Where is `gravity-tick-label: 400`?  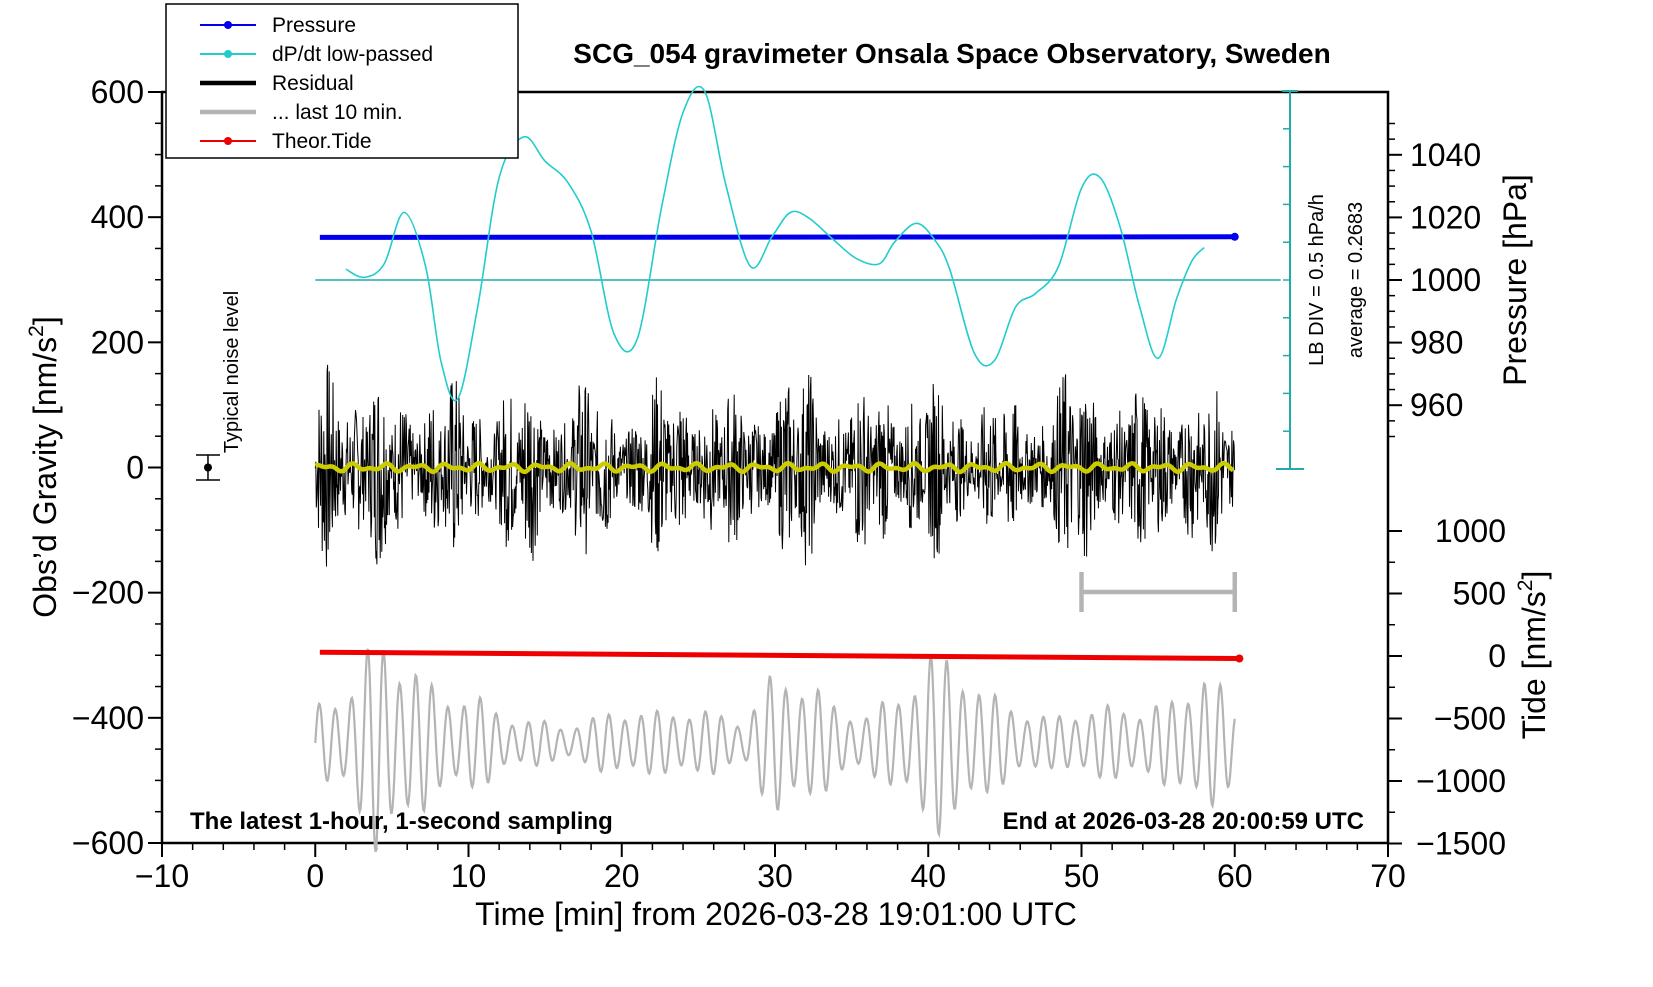
gravity-tick-label: 400 is located at coordinates (117, 217).